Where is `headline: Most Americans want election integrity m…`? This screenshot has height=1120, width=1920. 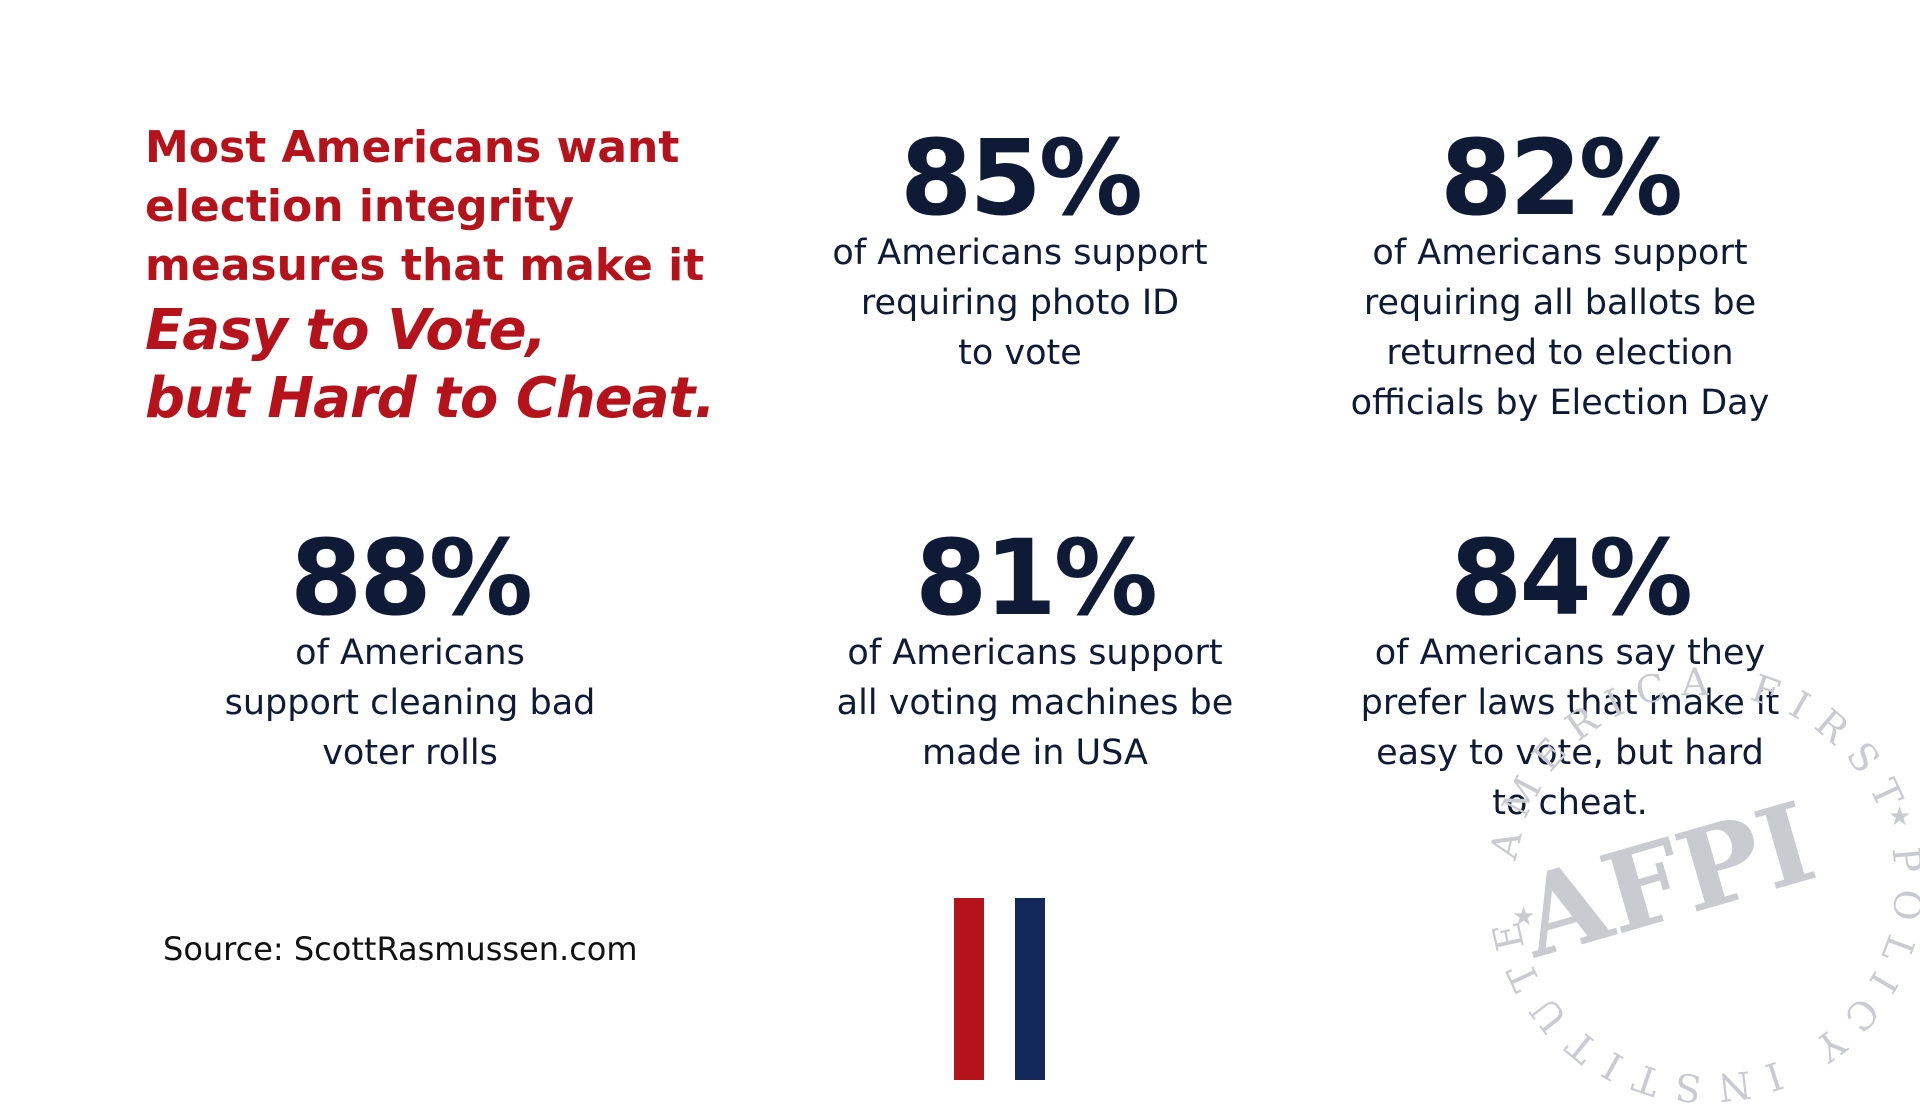 headline: Most Americans want election integrity m… is located at coordinates (495, 275).